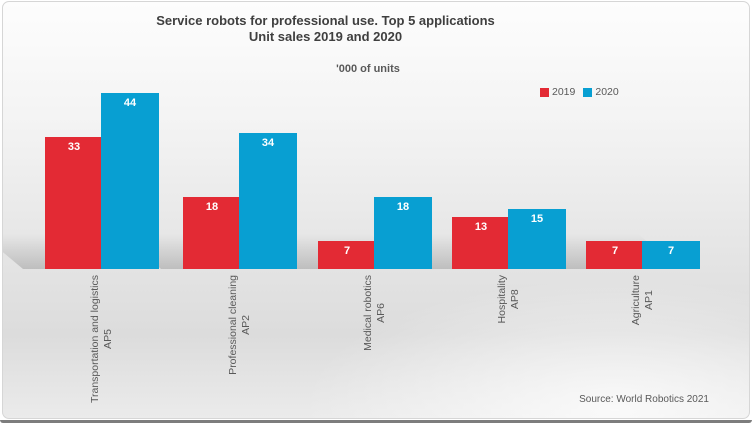  I want to click on bar-2019-ap1: 7, so click(615, 255).